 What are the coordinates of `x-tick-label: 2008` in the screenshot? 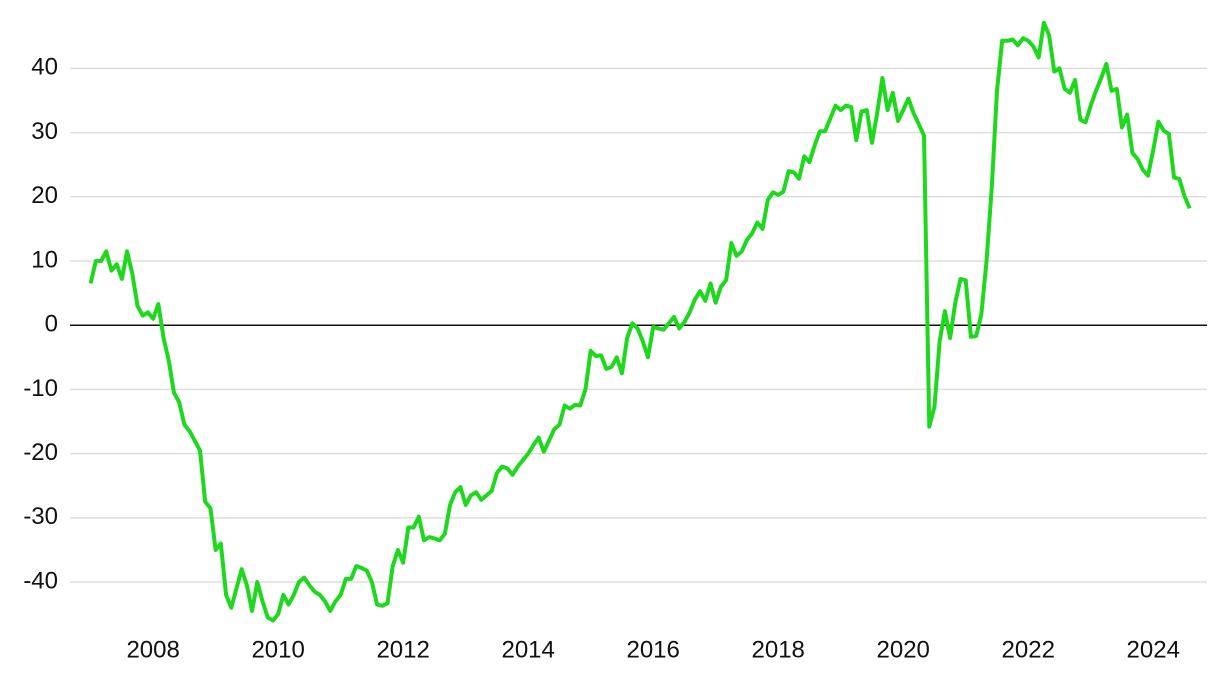 It's located at (152, 649).